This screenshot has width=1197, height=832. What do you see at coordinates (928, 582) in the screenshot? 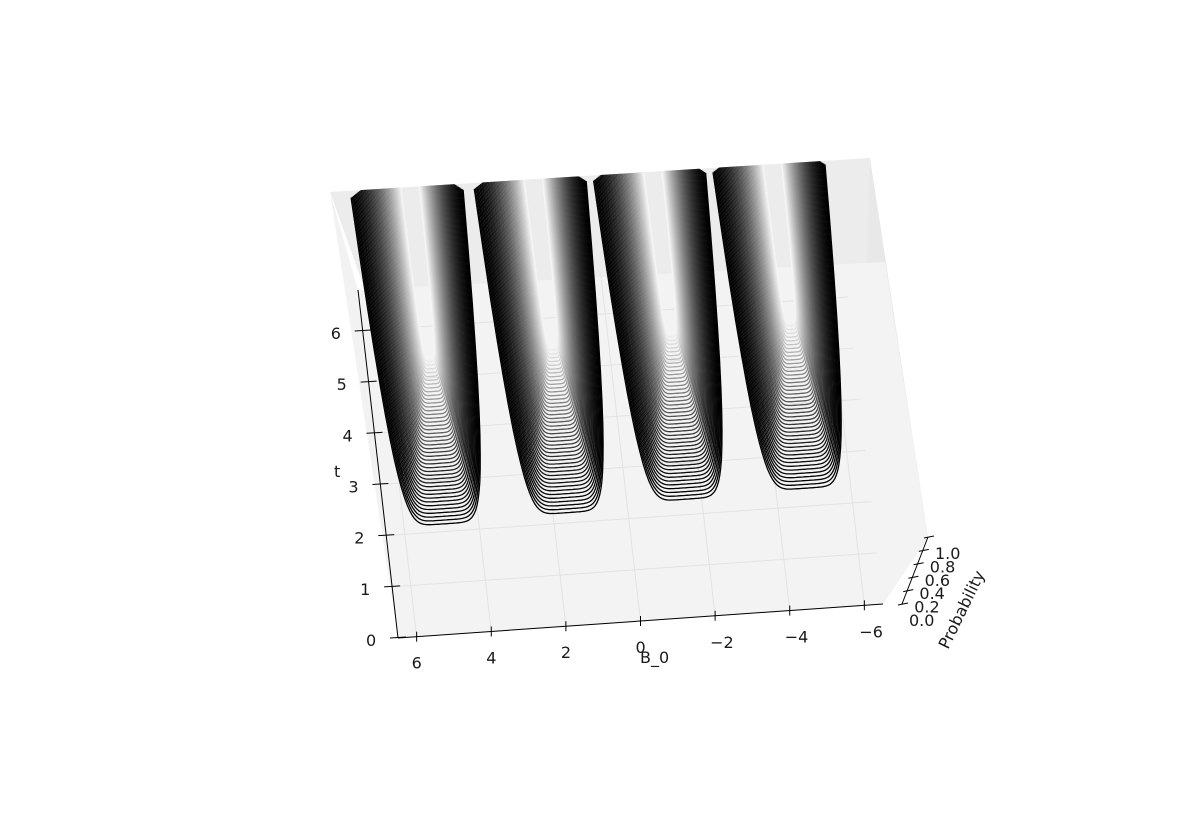
I see `z-ticks: 0.00.20.40.60.81.0` at bounding box center [928, 582].